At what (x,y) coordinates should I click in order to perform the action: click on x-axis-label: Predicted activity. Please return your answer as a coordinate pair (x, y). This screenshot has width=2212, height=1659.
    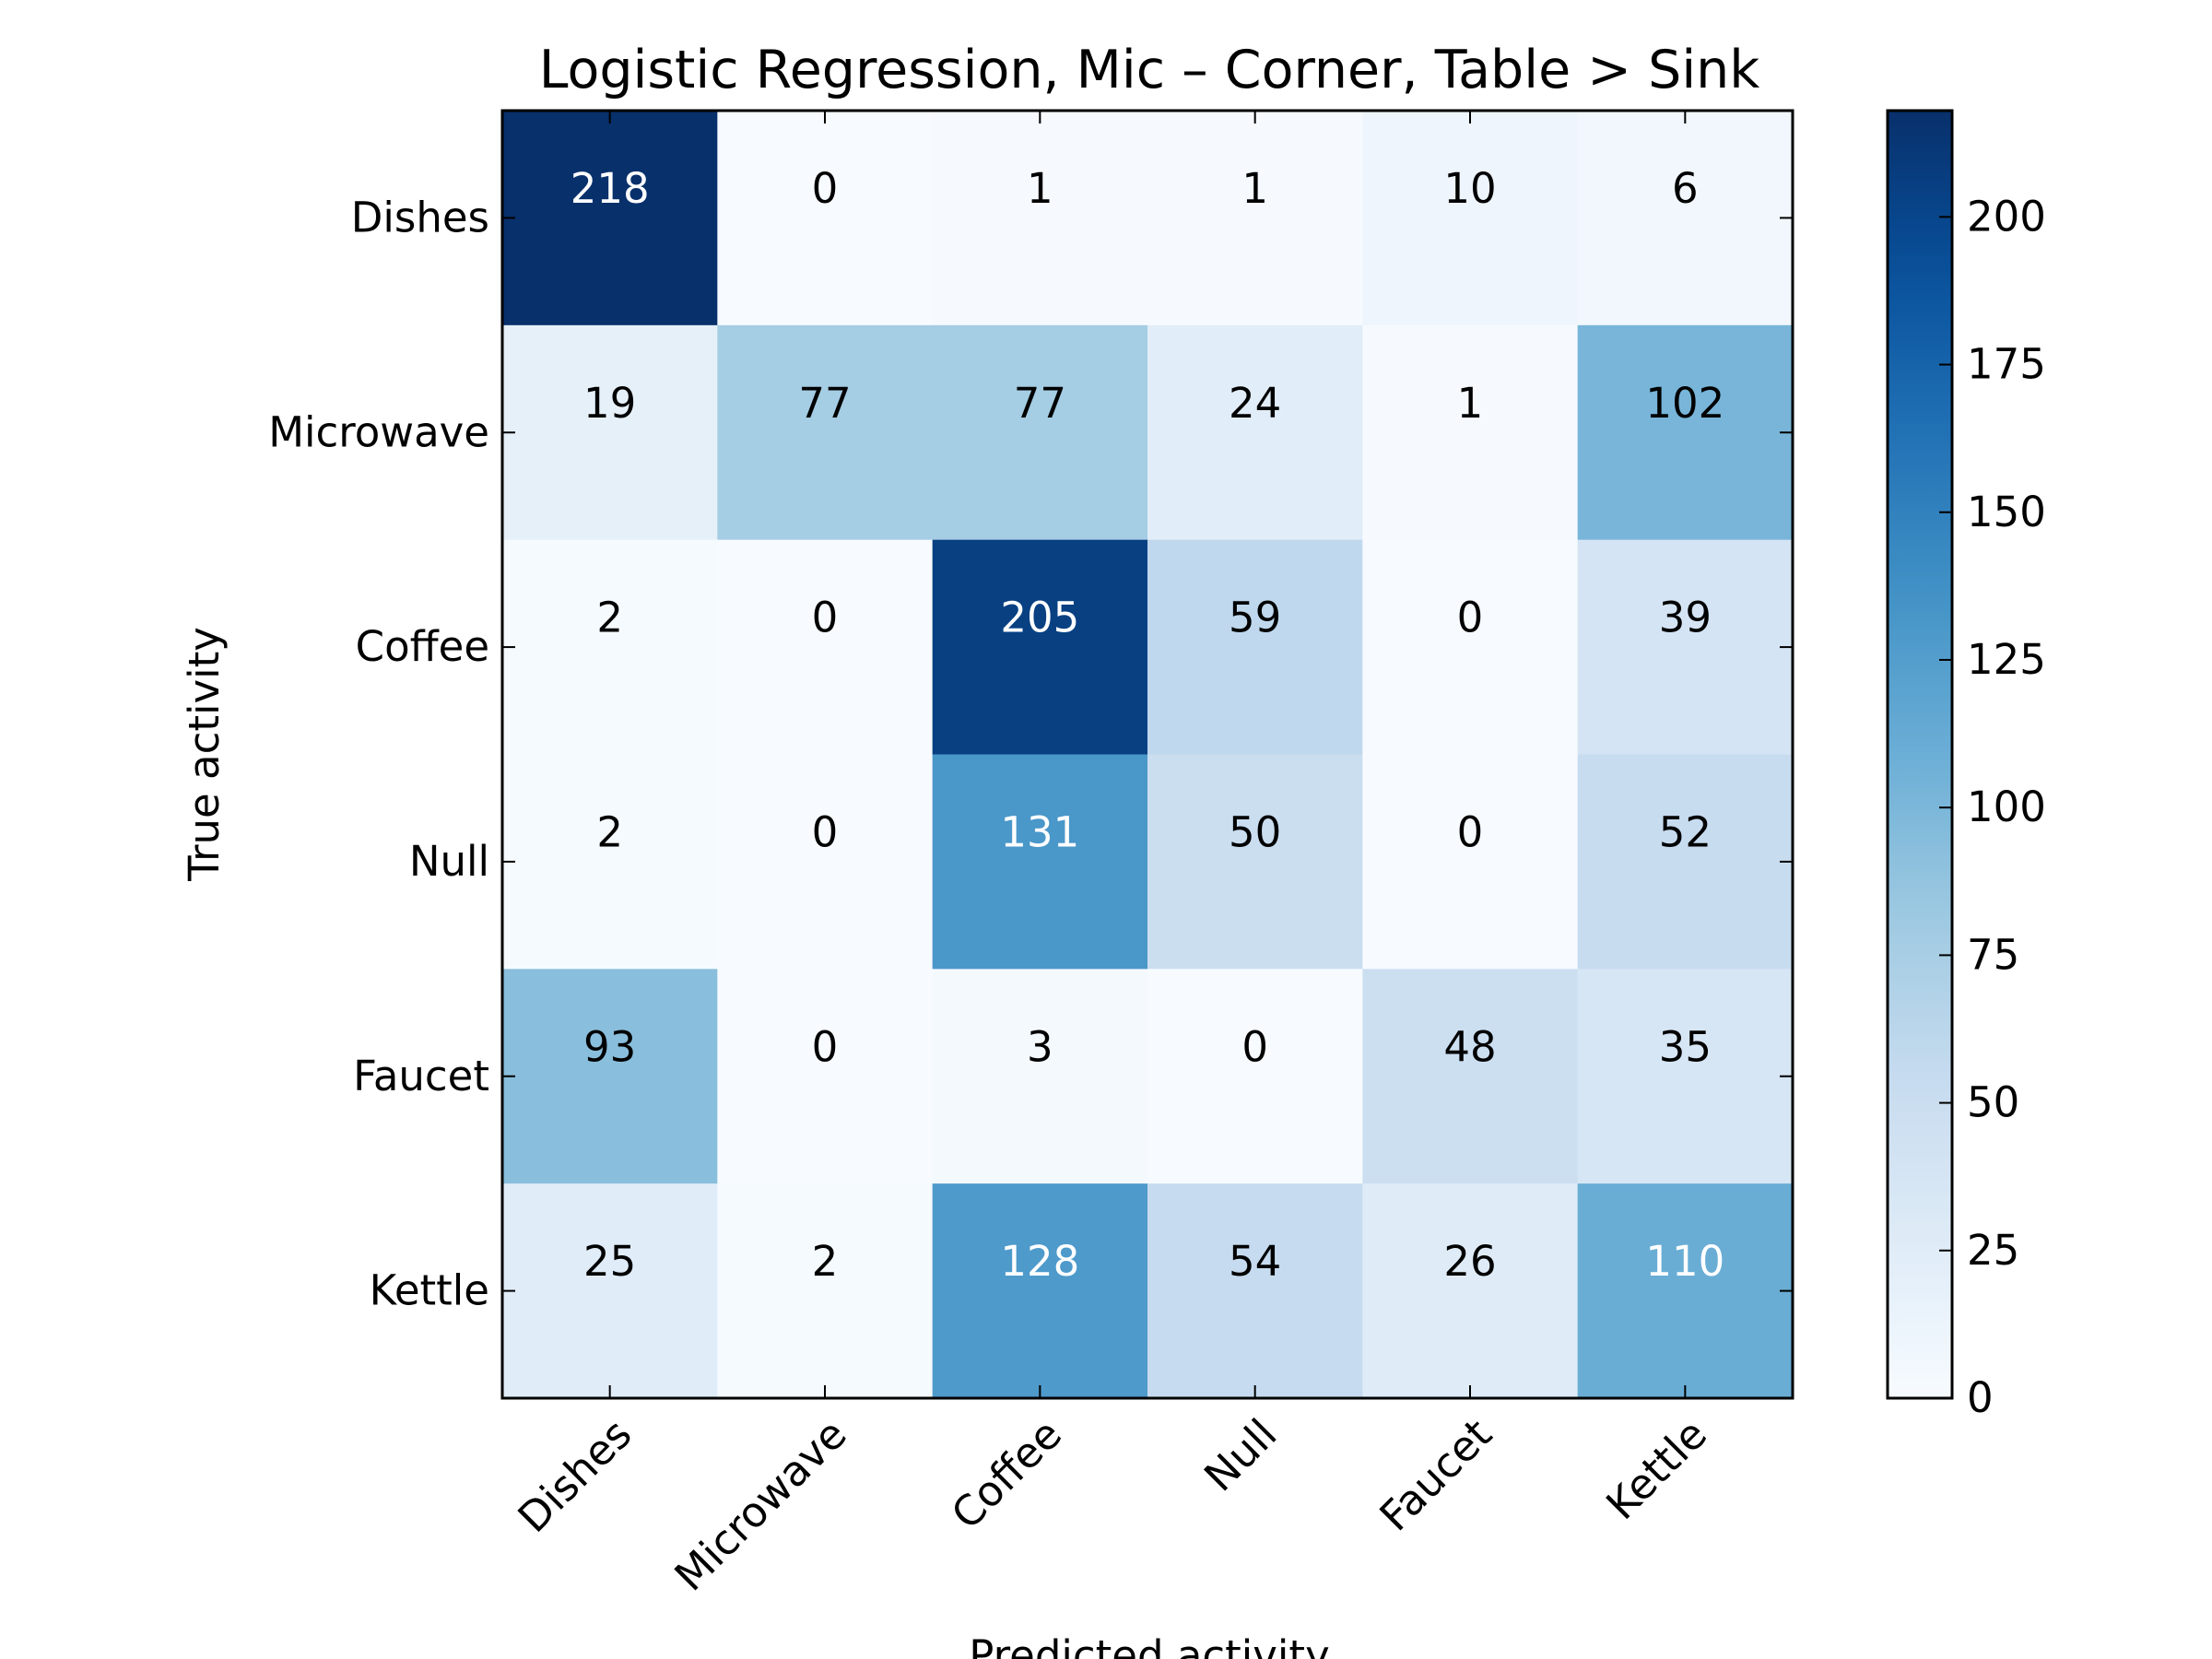
    Looking at the image, I should click on (1149, 1645).